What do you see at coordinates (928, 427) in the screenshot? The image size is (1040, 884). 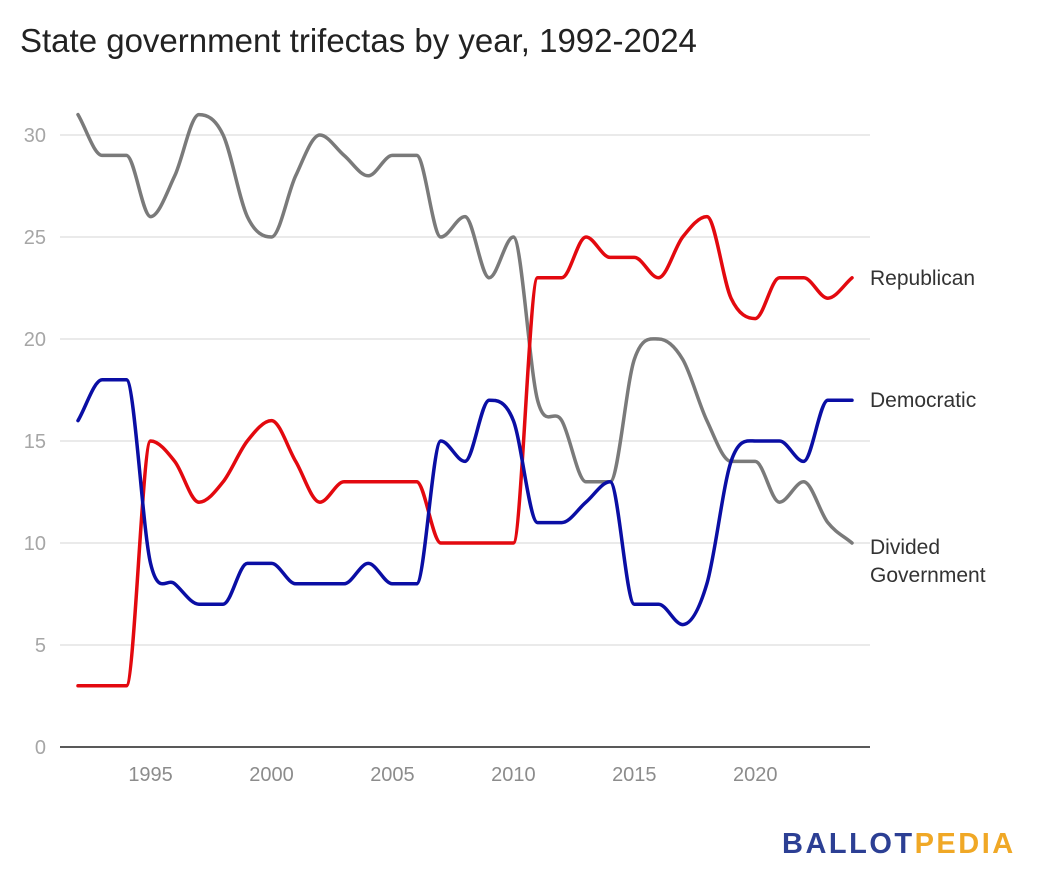 I see `series-labels: Divided Government Republican Democratic` at bounding box center [928, 427].